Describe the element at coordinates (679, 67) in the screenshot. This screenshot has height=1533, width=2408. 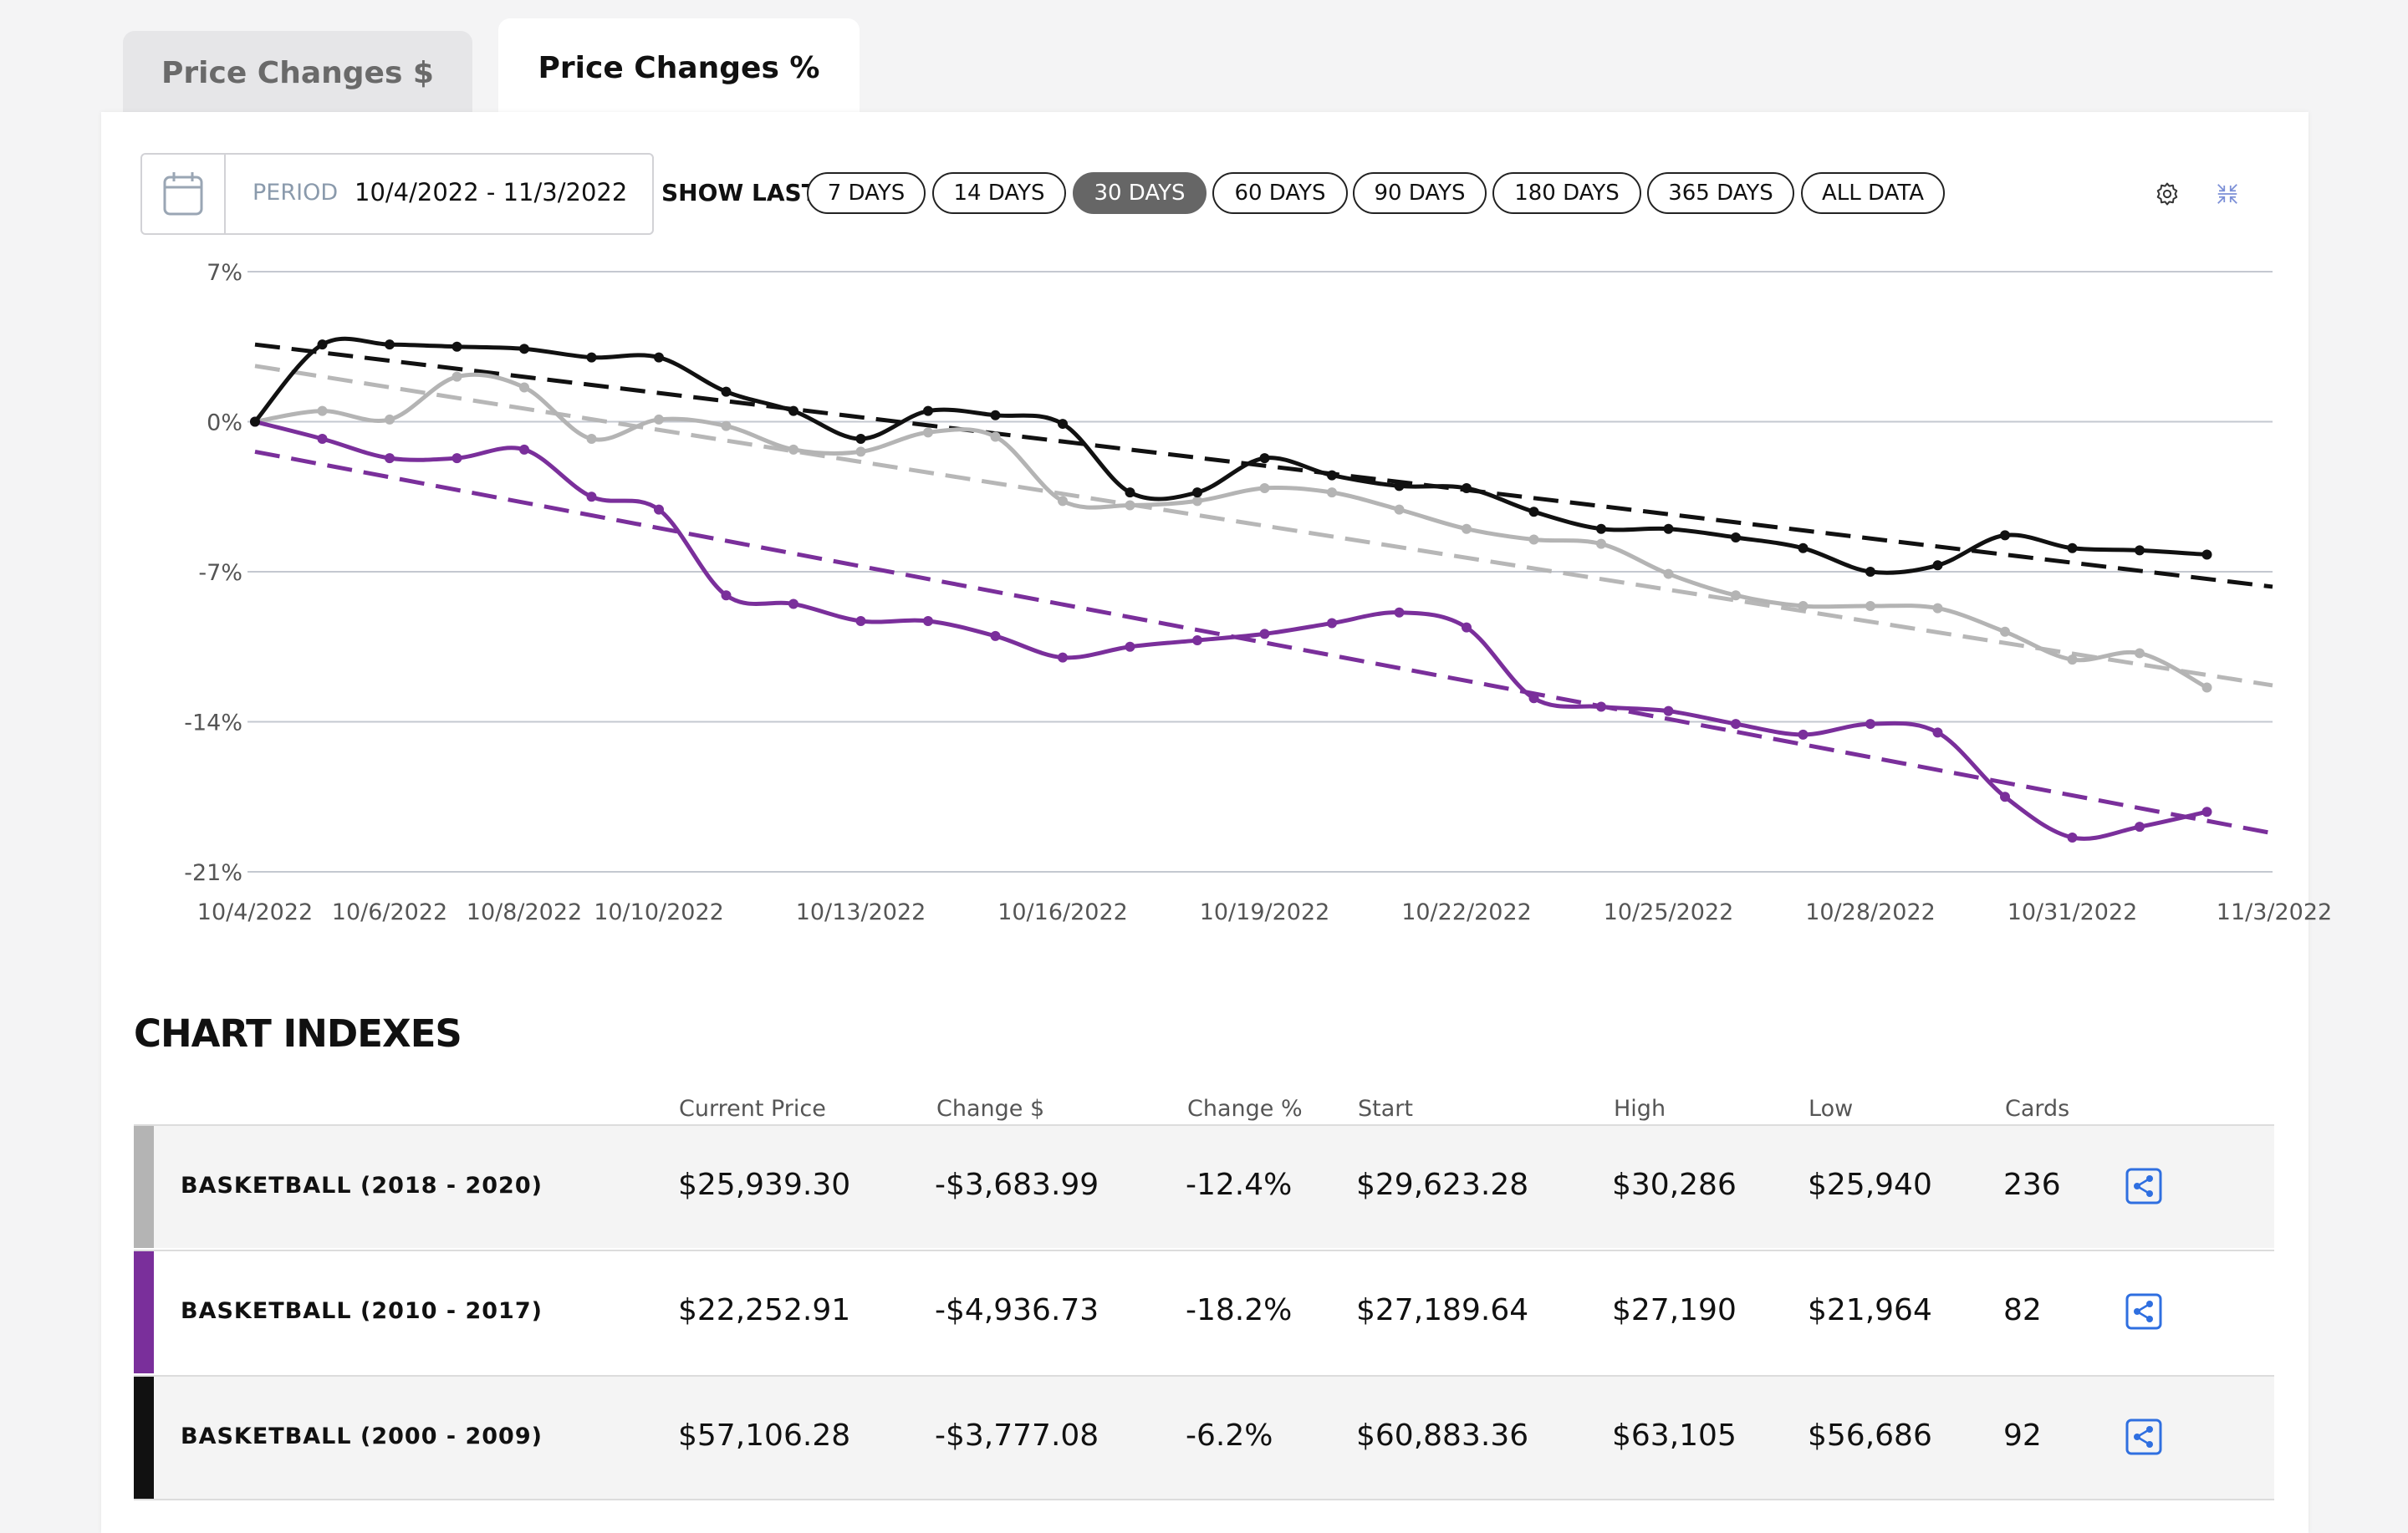
I see `tab-price-changes-percent: Price Changes %` at that location.